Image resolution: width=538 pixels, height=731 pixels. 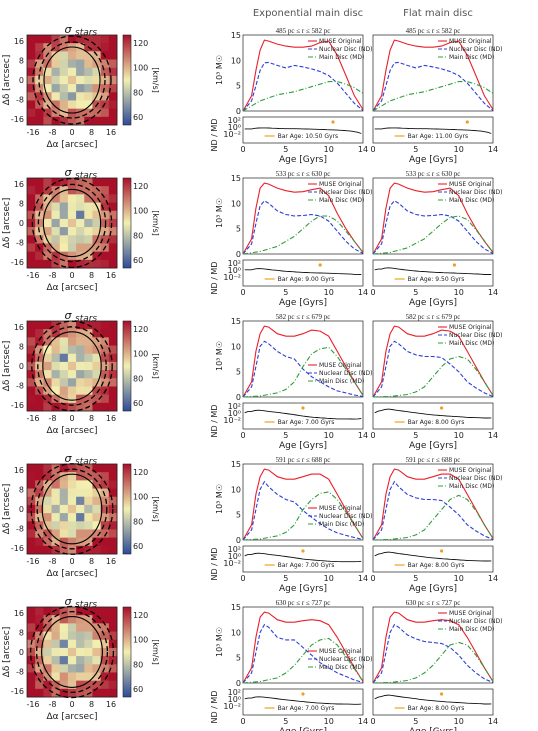 What do you see at coordinates (138, 378) in the screenshot?
I see `colorbar-tick-label: 80` at bounding box center [138, 378].